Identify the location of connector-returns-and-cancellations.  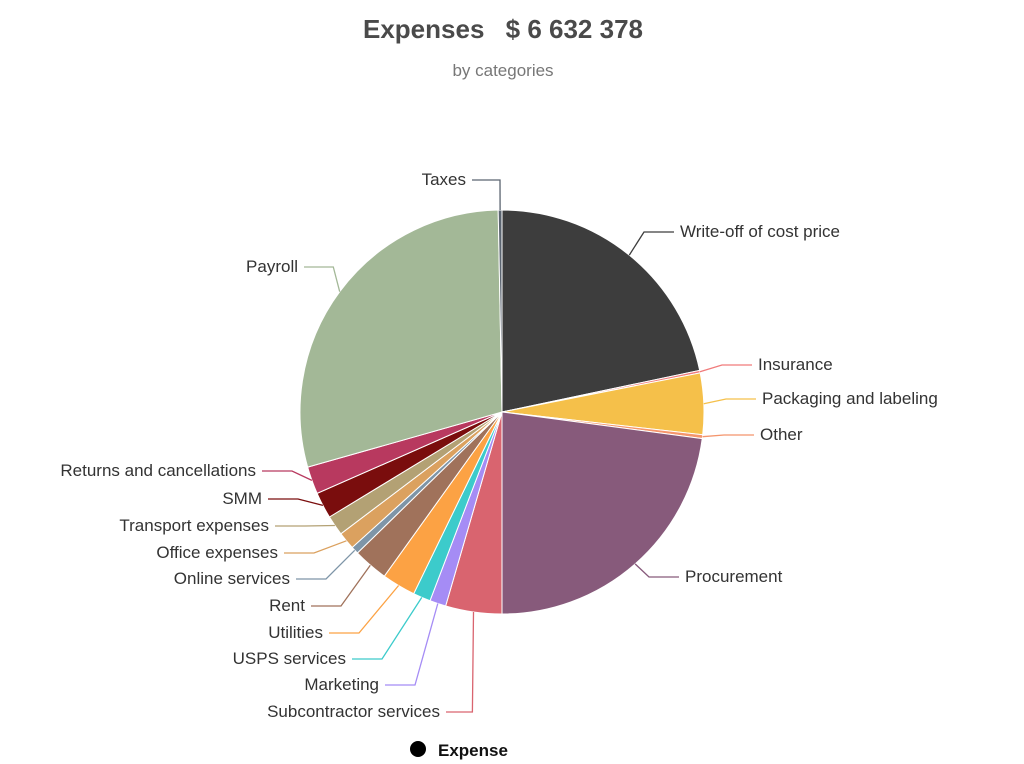
(287, 475).